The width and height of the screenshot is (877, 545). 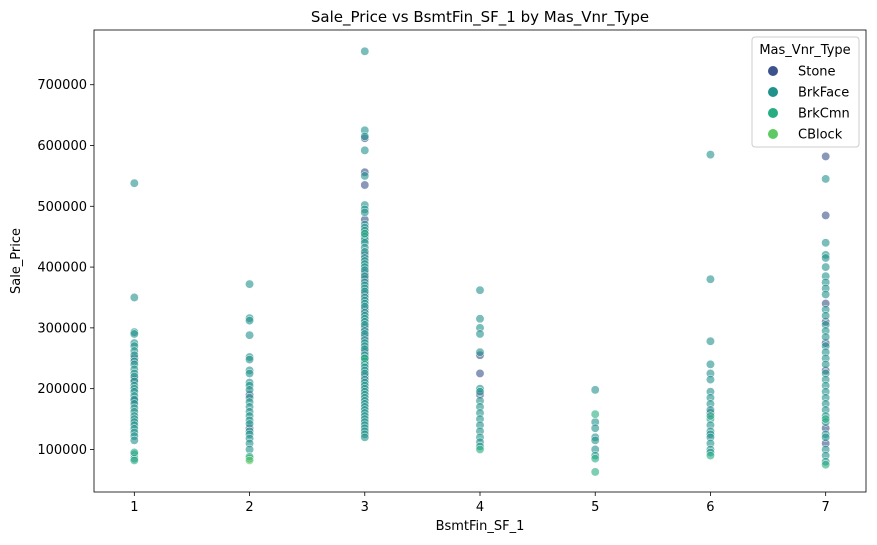 I want to click on y-axis-title: Sale_Price, so click(x=16, y=261).